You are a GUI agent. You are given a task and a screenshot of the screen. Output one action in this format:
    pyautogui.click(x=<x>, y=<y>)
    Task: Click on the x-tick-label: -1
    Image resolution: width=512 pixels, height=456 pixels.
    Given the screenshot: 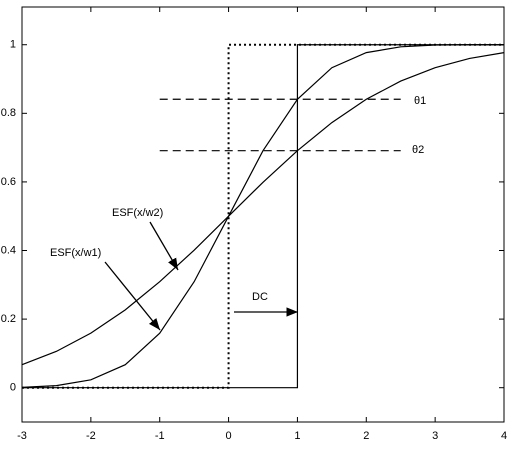 What is the action you would take?
    pyautogui.click(x=160, y=436)
    